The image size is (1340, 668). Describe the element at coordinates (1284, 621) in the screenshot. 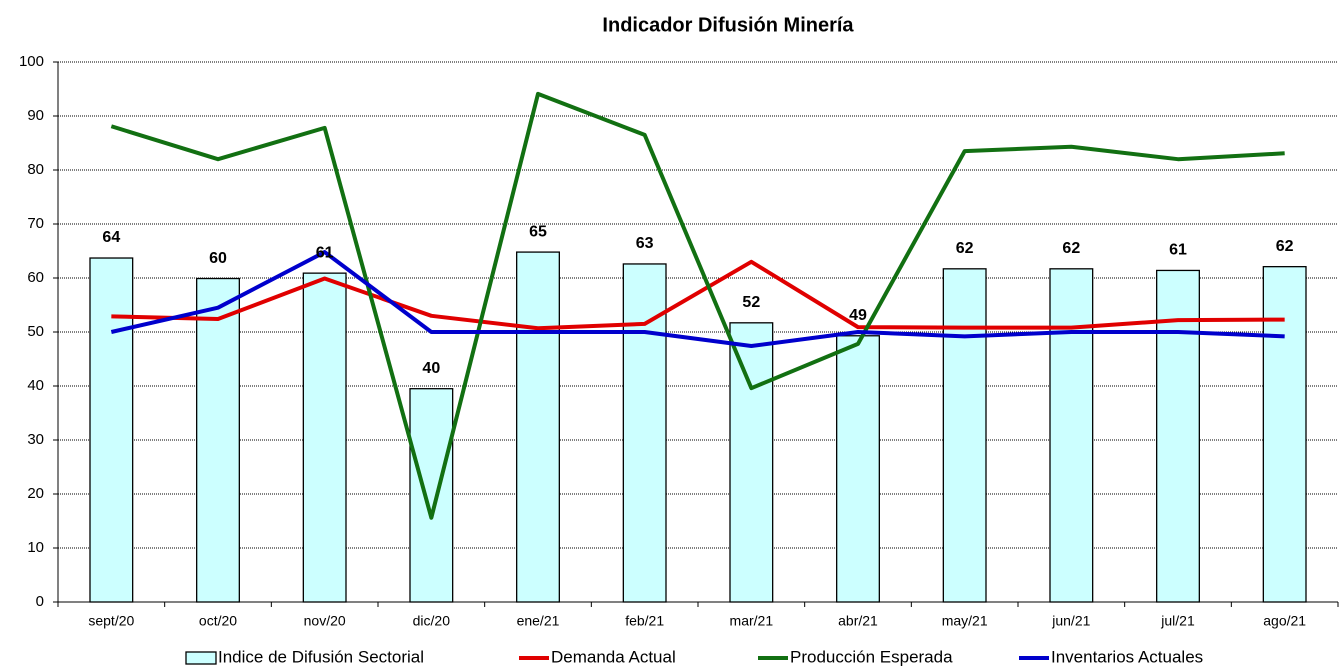

I see `x-tick-label: ago/21` at that location.